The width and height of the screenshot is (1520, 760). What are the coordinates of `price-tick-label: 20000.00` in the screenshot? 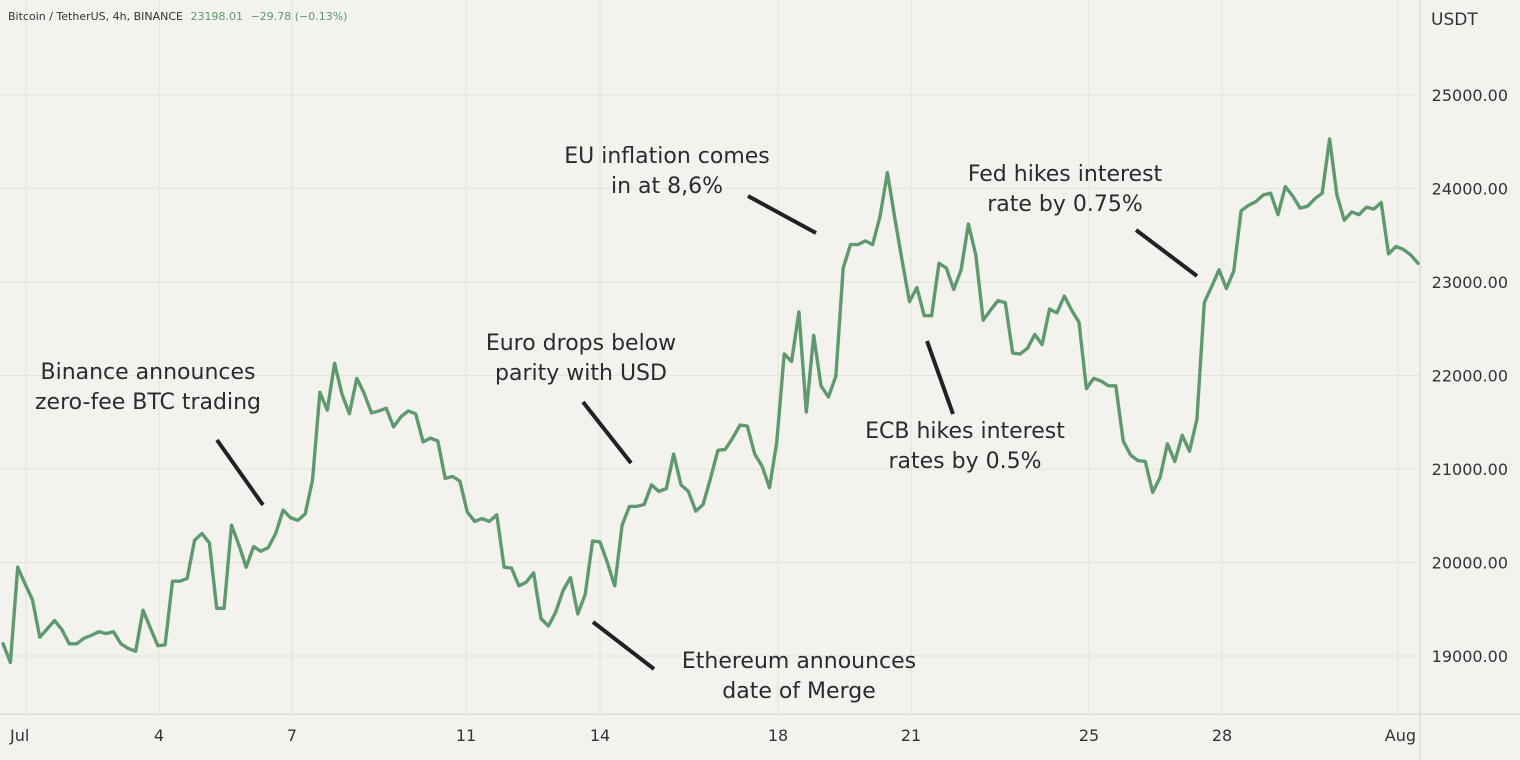 It's located at (1470, 563).